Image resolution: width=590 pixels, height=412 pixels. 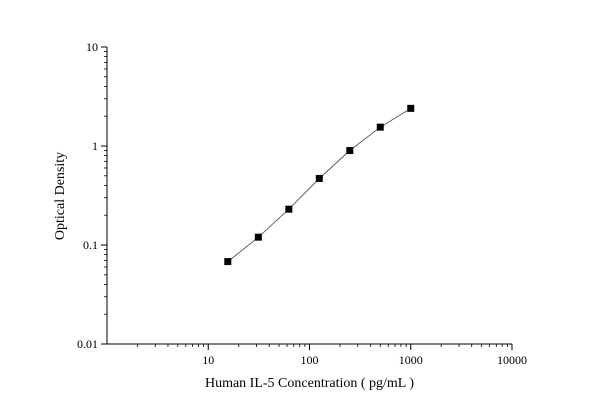 I want to click on y-tick-label: 0.1, so click(x=90, y=245).